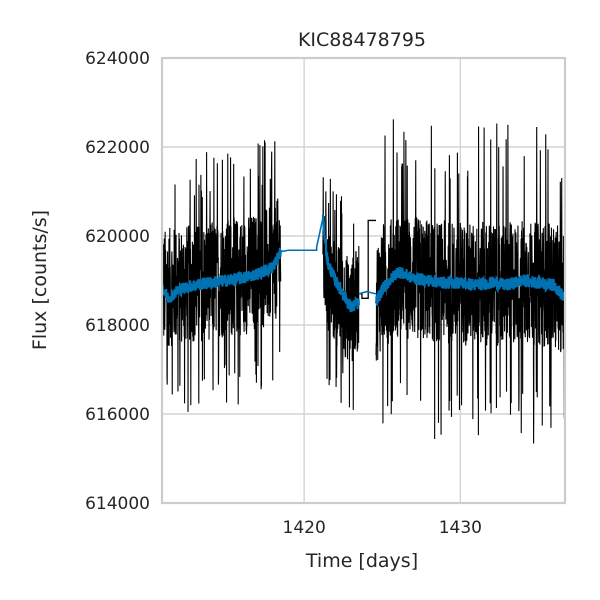  What do you see at coordinates (304, 528) in the screenshot?
I see `x-tick-label: 1420` at bounding box center [304, 528].